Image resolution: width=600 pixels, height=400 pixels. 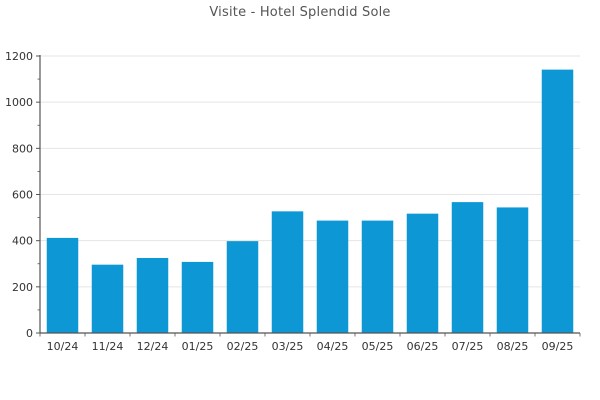 What do you see at coordinates (468, 346) in the screenshot?
I see `x-tick-label: 07/25` at bounding box center [468, 346].